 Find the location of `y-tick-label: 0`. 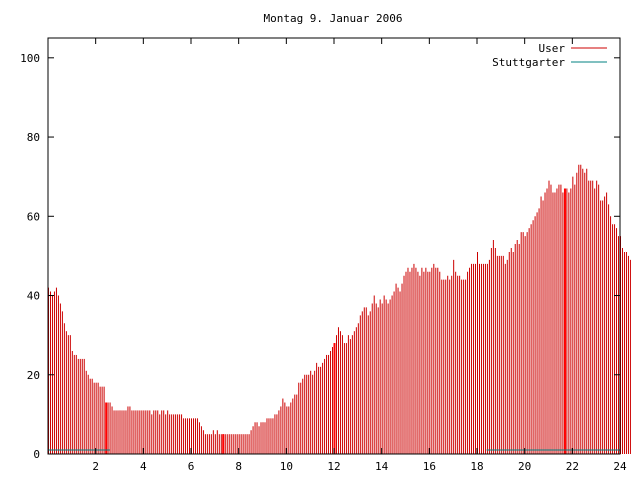

y-tick-label: 0 is located at coordinates (36, 454).